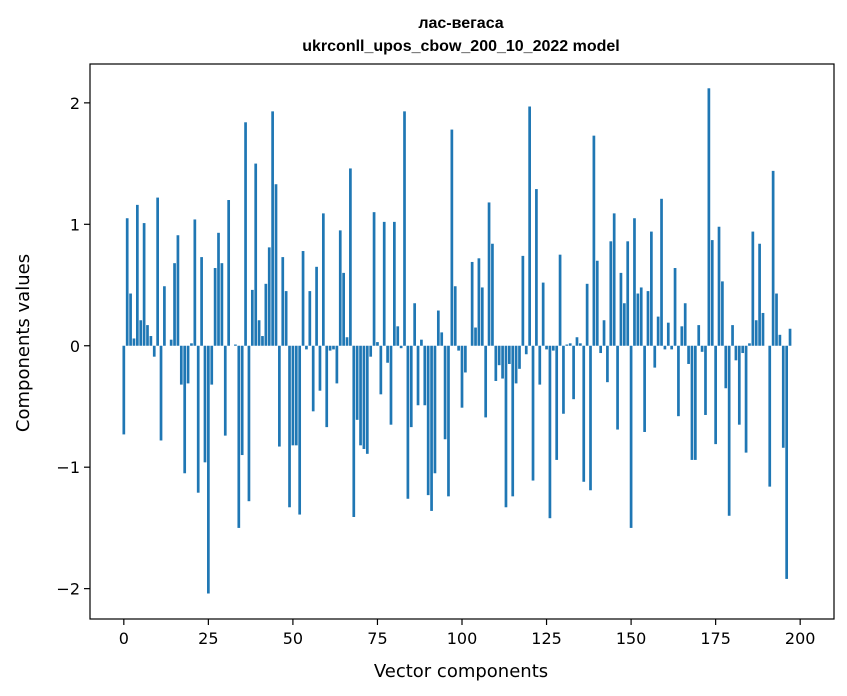  What do you see at coordinates (462, 638) in the screenshot?
I see `x-tick-label-4: 100` at bounding box center [462, 638].